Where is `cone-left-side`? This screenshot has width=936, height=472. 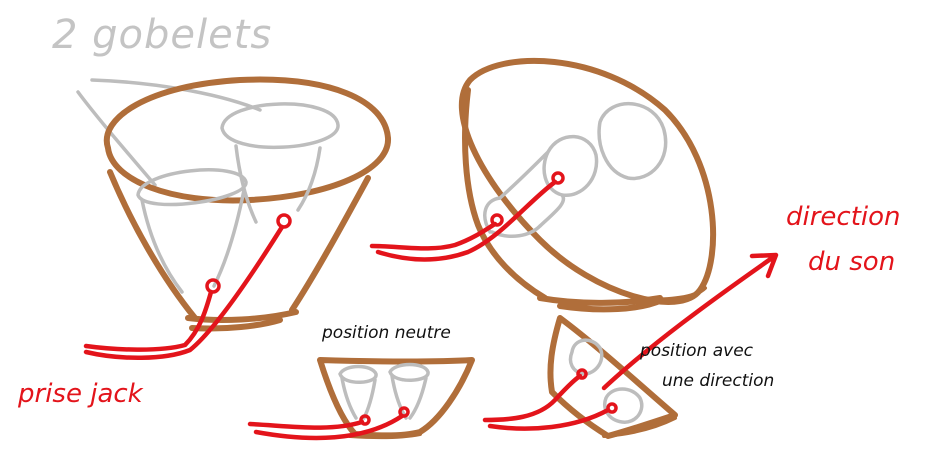 cone-left-side is located at coordinates (152, 245).